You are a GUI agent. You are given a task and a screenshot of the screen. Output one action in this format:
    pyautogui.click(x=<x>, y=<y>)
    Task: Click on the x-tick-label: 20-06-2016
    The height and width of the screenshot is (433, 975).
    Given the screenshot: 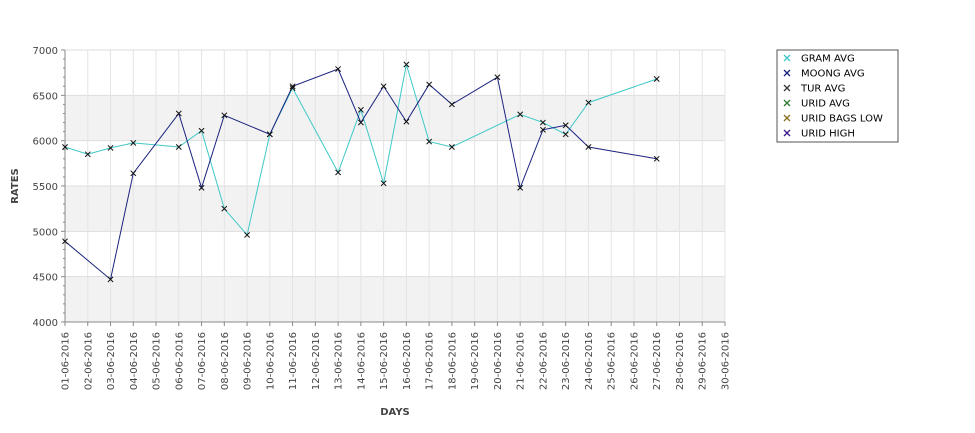 What is the action you would take?
    pyautogui.click(x=498, y=361)
    